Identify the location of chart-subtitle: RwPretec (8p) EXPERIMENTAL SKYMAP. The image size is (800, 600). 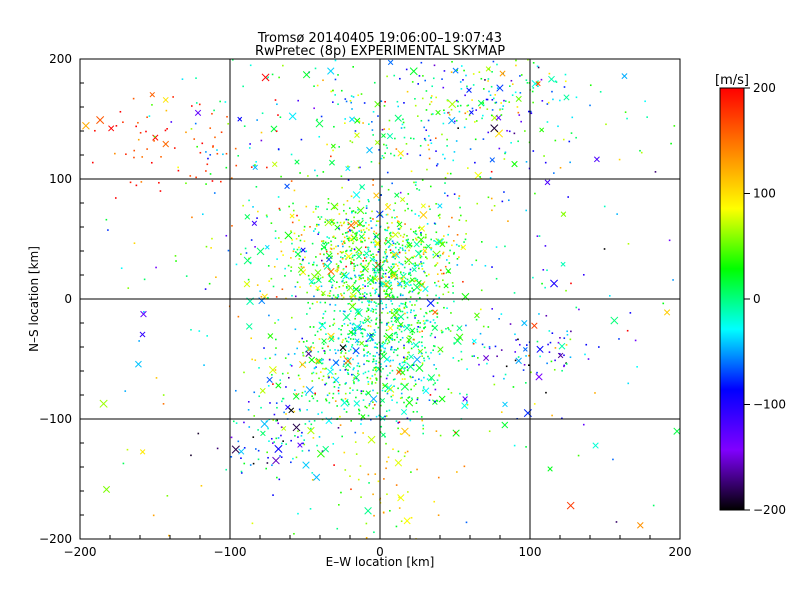
(380, 51).